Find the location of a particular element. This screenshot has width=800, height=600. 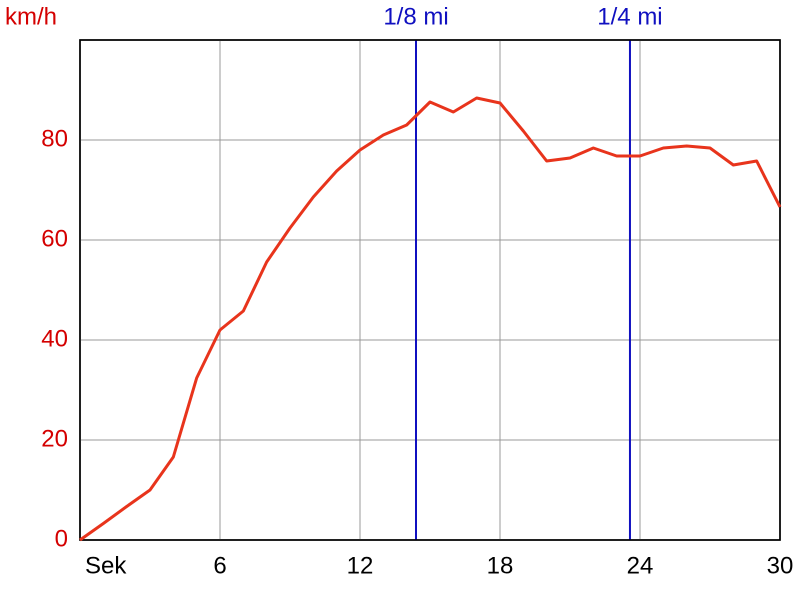

y-tick-label: 0 is located at coordinates (61, 538).